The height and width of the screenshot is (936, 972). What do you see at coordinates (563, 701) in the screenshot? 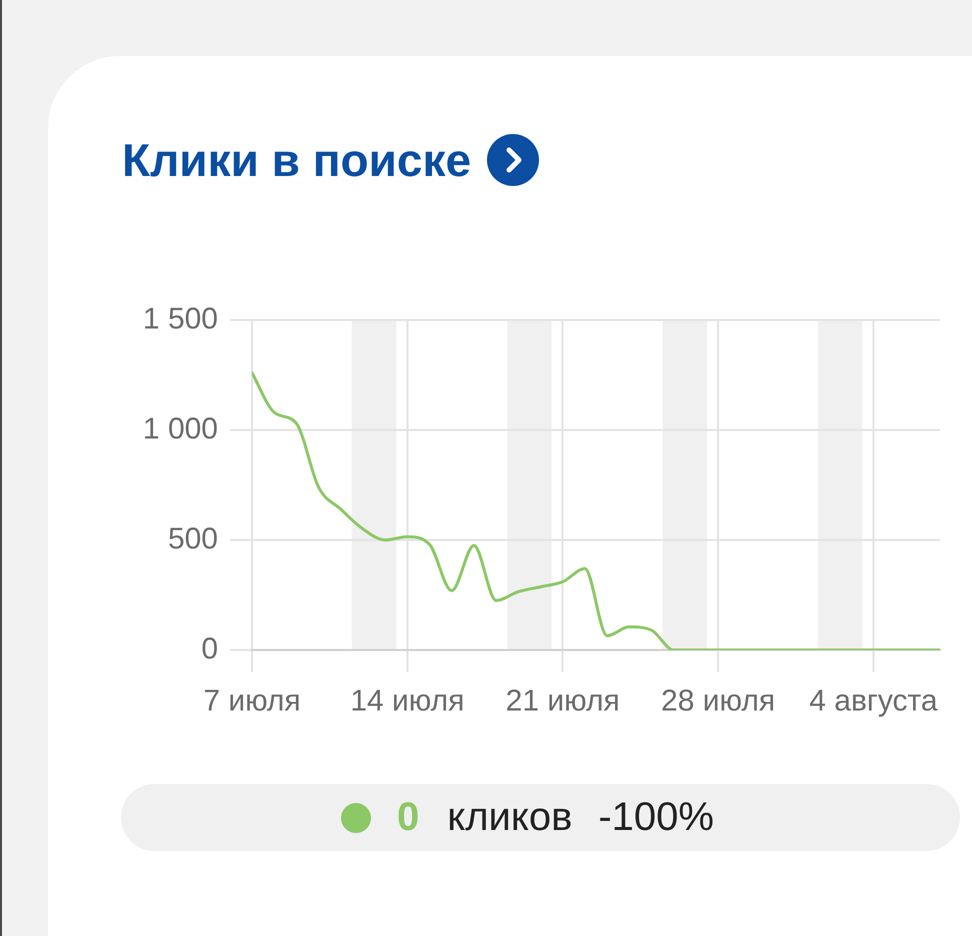
I see `x-tick-label: 21 июля` at bounding box center [563, 701].